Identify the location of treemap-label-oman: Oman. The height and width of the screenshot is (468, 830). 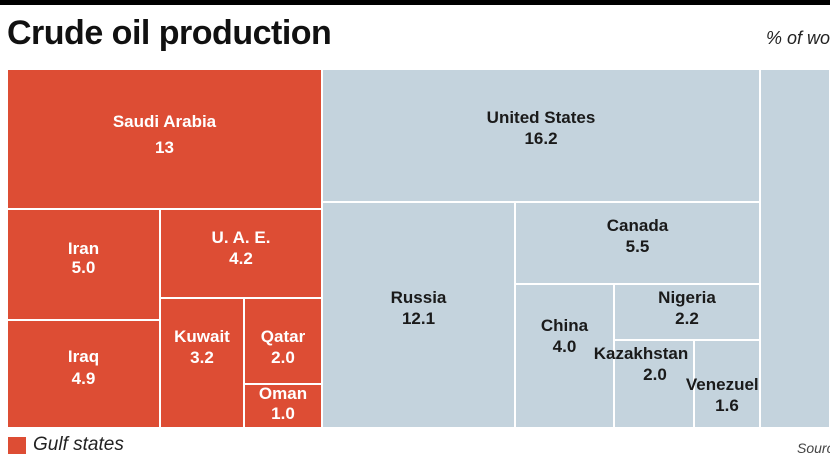
(283, 393).